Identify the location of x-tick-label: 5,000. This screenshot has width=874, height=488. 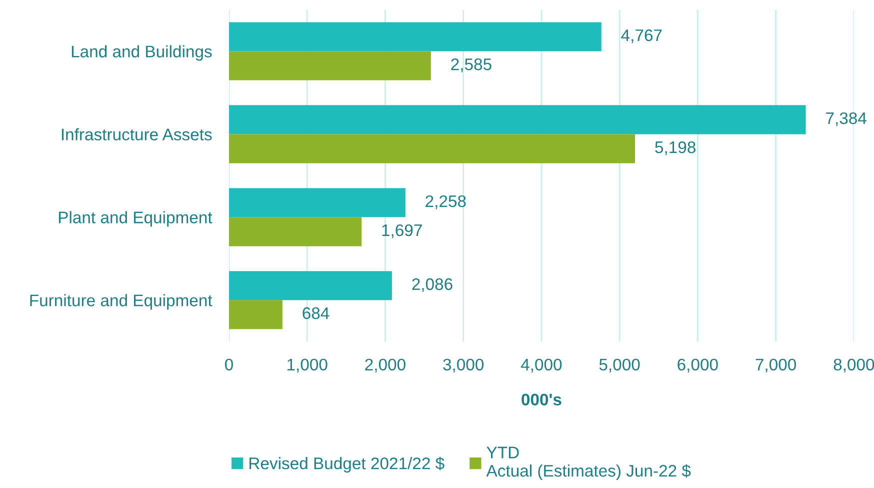
(619, 365).